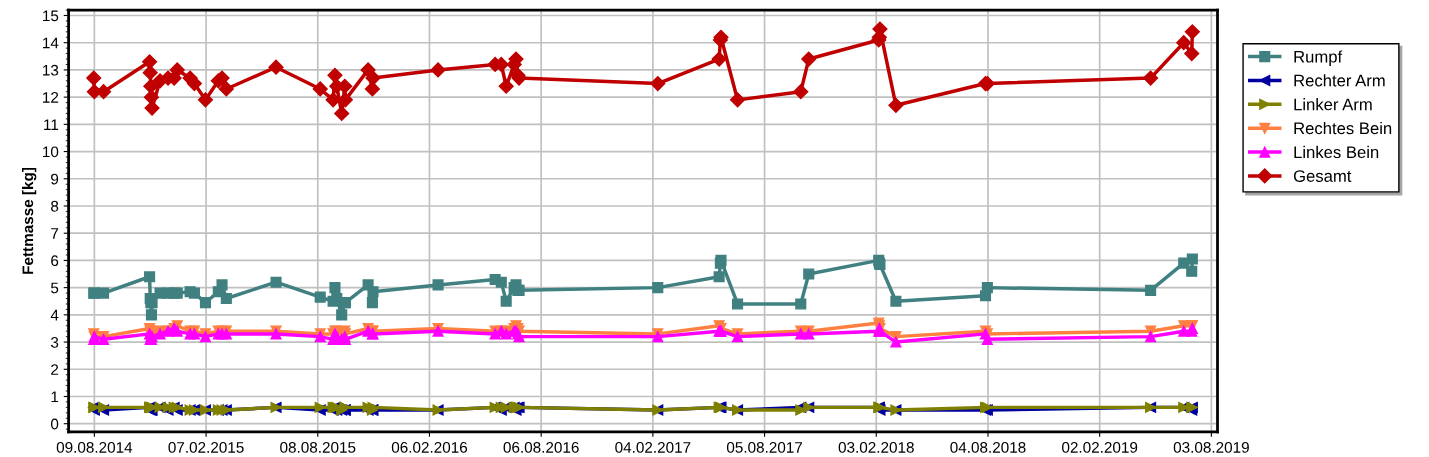 The height and width of the screenshot is (457, 1429). I want to click on legend-label: Rechter Arm, so click(1339, 80).